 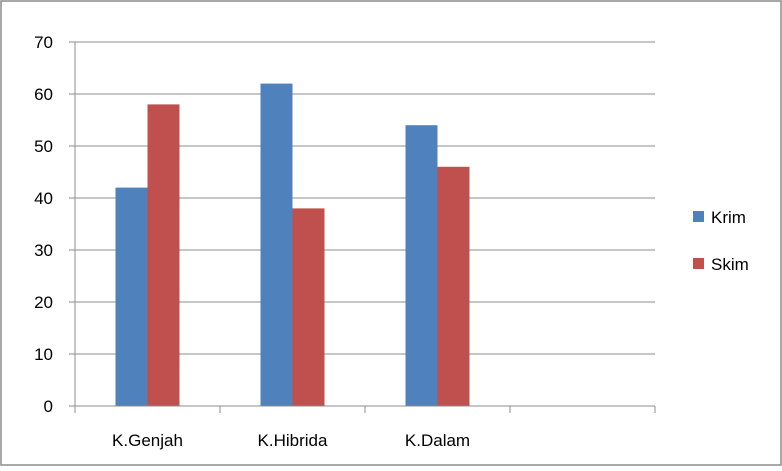 What do you see at coordinates (698, 263) in the screenshot?
I see `legend-swatch-skim` at bounding box center [698, 263].